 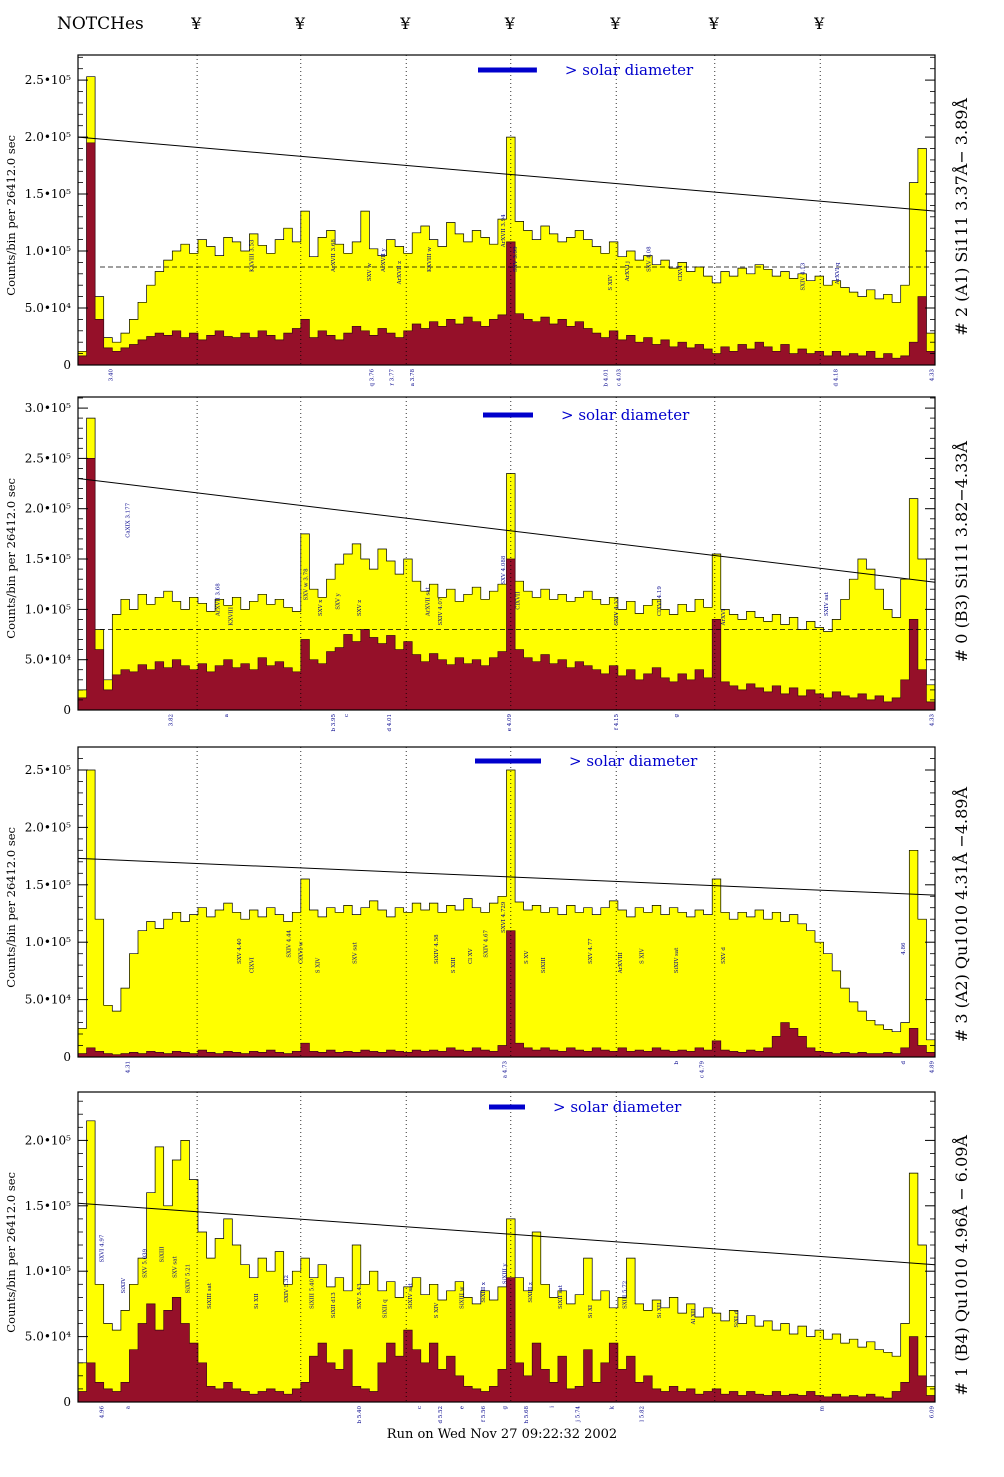 I want to click on line-annotation: SXV 5.43, so click(x=360, y=1296).